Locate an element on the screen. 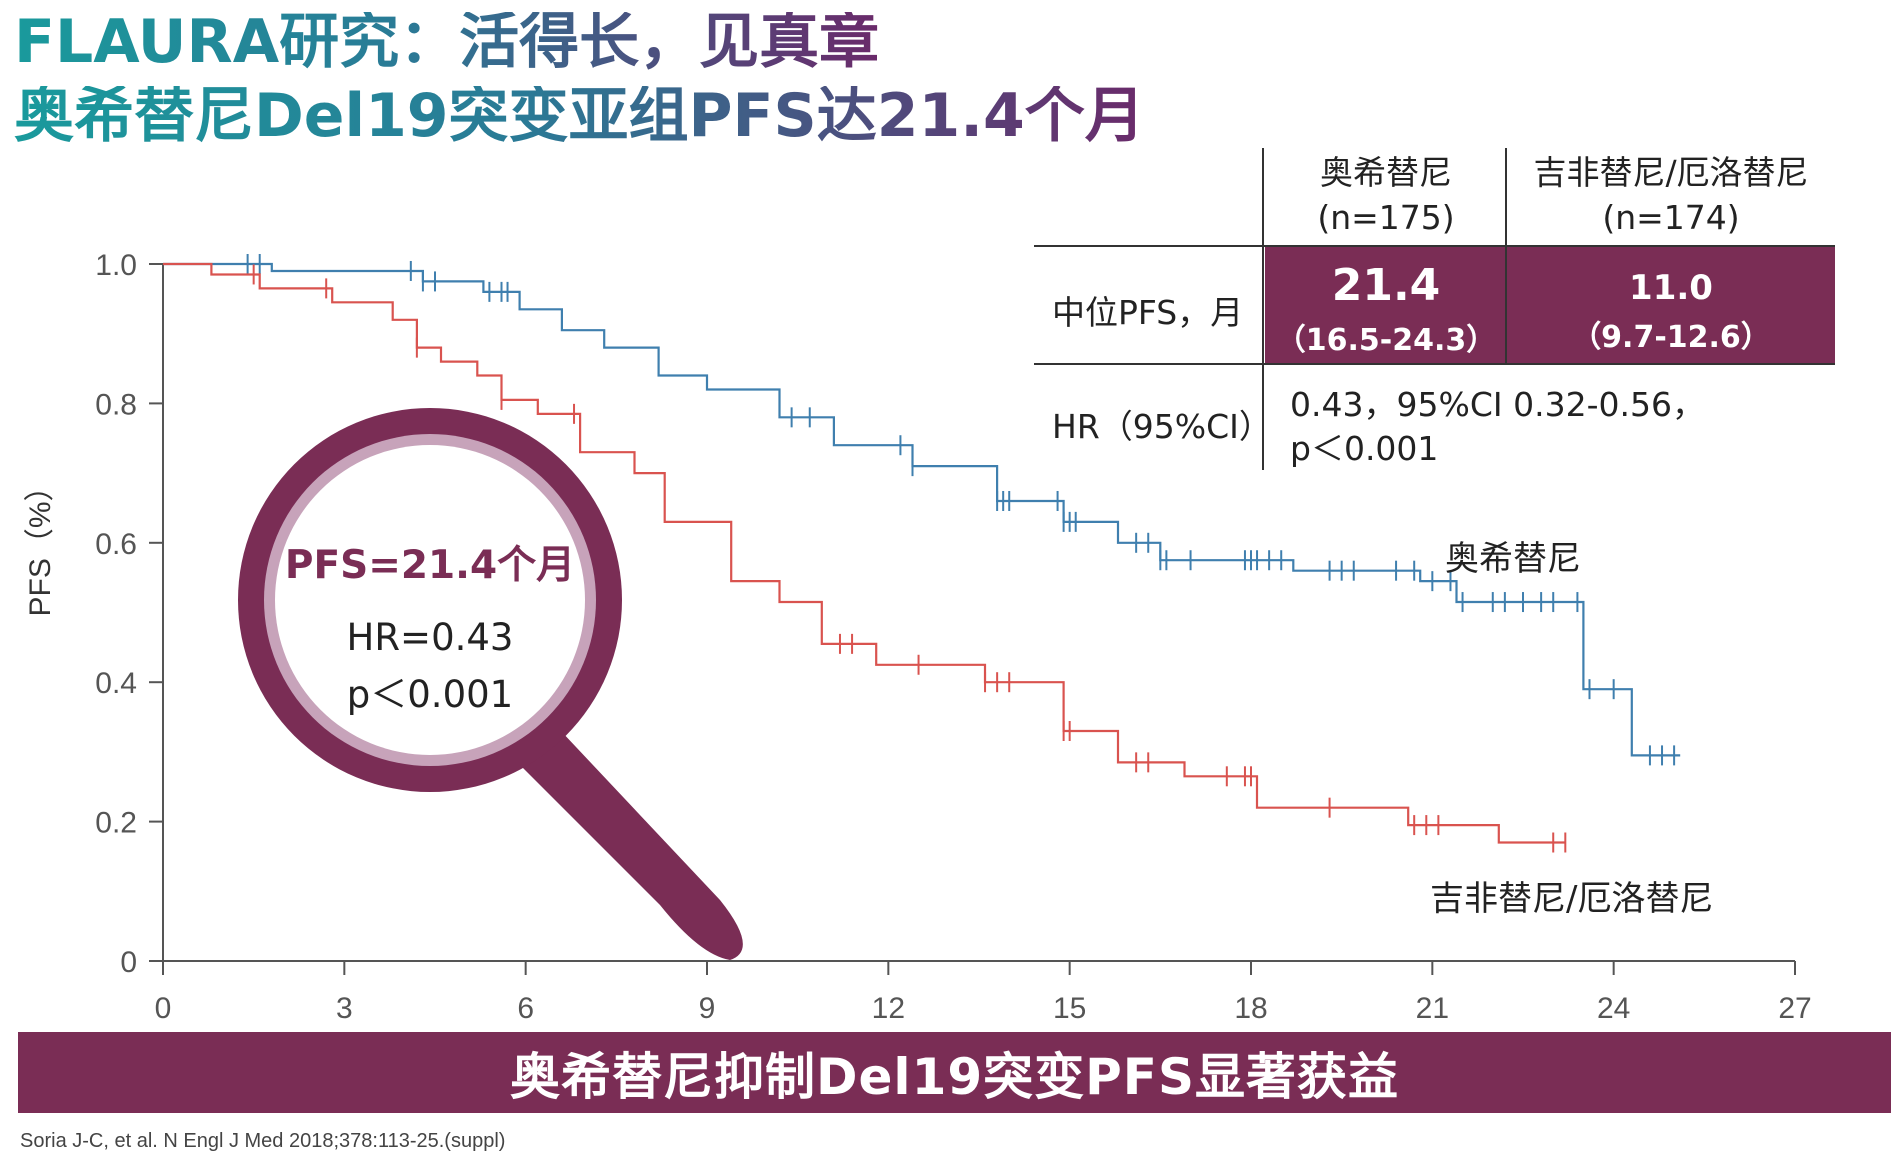 The width and height of the screenshot is (1904, 1152). magnifier-p: p＜0.001 is located at coordinates (430, 694).